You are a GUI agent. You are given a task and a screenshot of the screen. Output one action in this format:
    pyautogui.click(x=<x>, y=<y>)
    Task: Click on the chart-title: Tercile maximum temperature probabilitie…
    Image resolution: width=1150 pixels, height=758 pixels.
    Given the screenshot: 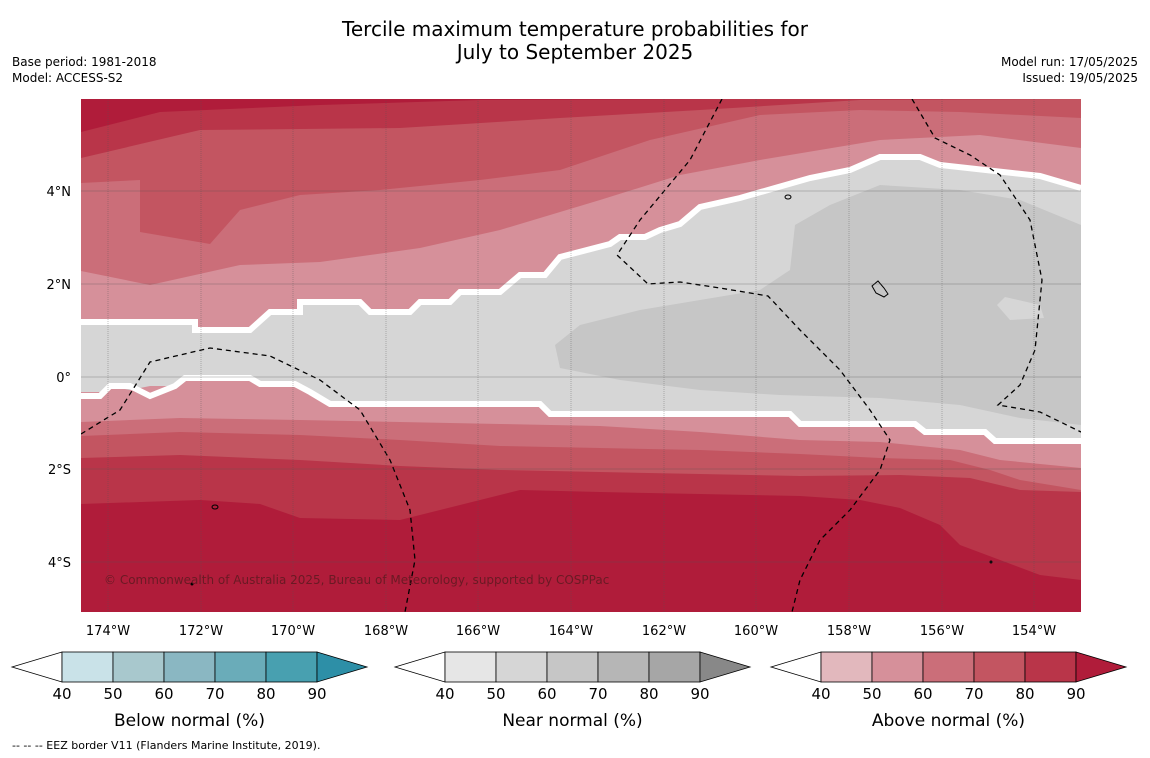 What is the action you would take?
    pyautogui.click(x=575, y=41)
    